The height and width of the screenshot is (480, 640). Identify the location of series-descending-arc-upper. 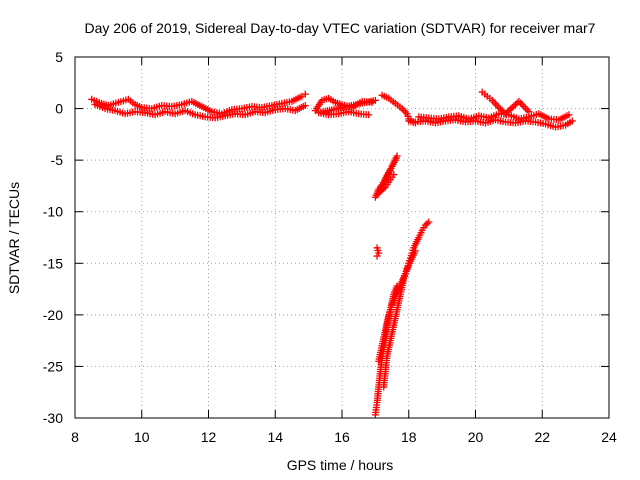
(386, 176).